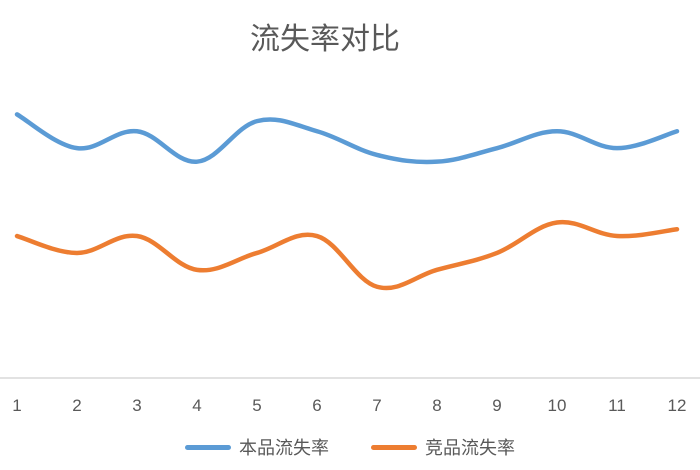 The image size is (700, 470). Describe the element at coordinates (136, 405) in the screenshot. I see `x-tick-label: 3` at that location.